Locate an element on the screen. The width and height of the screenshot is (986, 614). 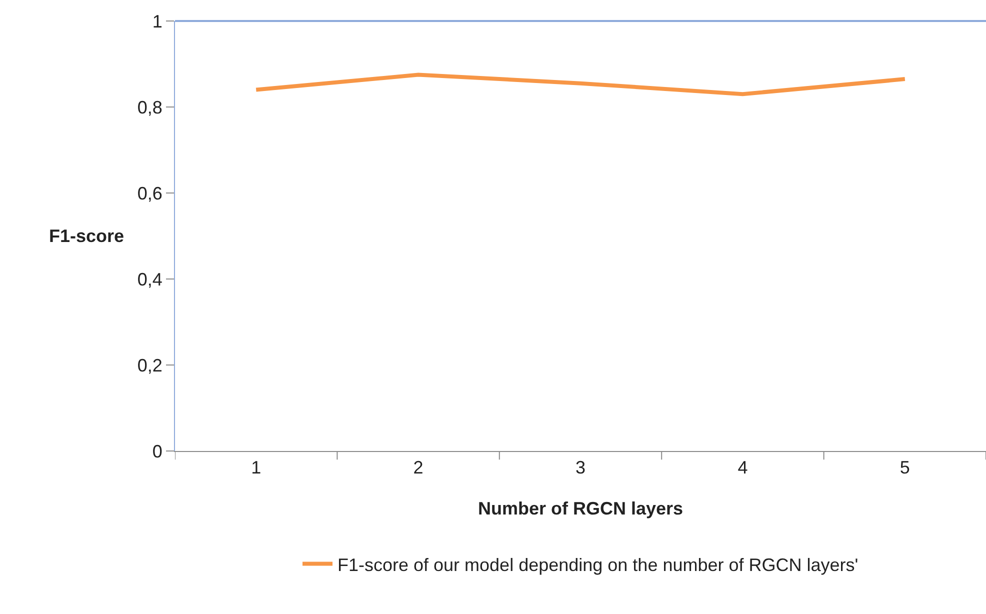
y-tick-label: 0,8 is located at coordinates (149, 107).